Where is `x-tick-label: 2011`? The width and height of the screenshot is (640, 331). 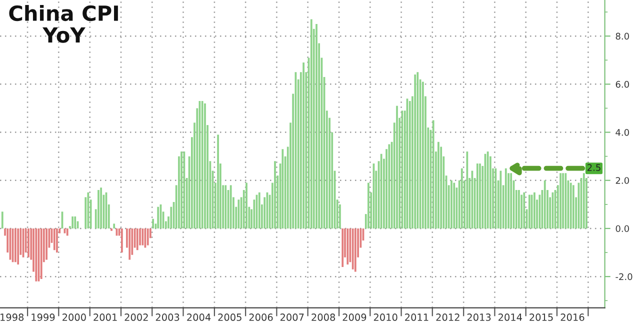
x-tick-label: 2011 is located at coordinates (416, 317).